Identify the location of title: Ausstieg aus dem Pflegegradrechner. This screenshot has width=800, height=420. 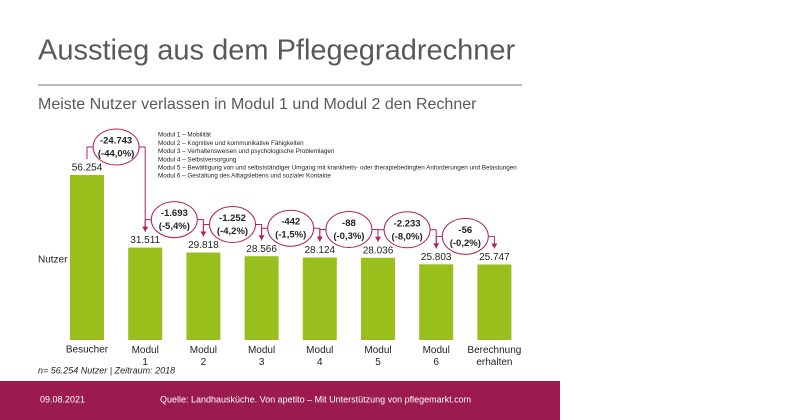
(277, 51).